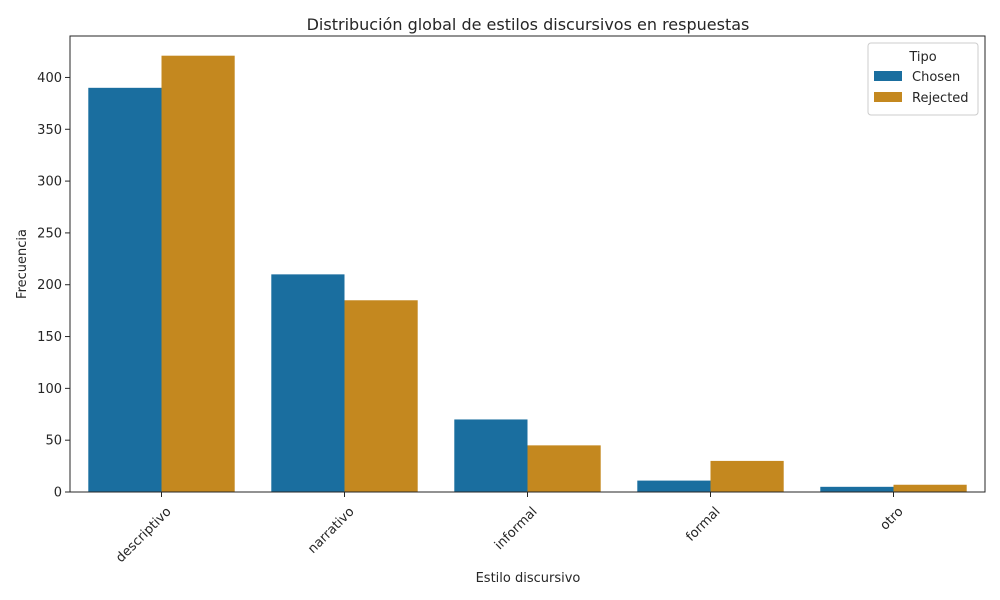 The image size is (1000, 600). I want to click on bar-chosen-formal, so click(674, 486).